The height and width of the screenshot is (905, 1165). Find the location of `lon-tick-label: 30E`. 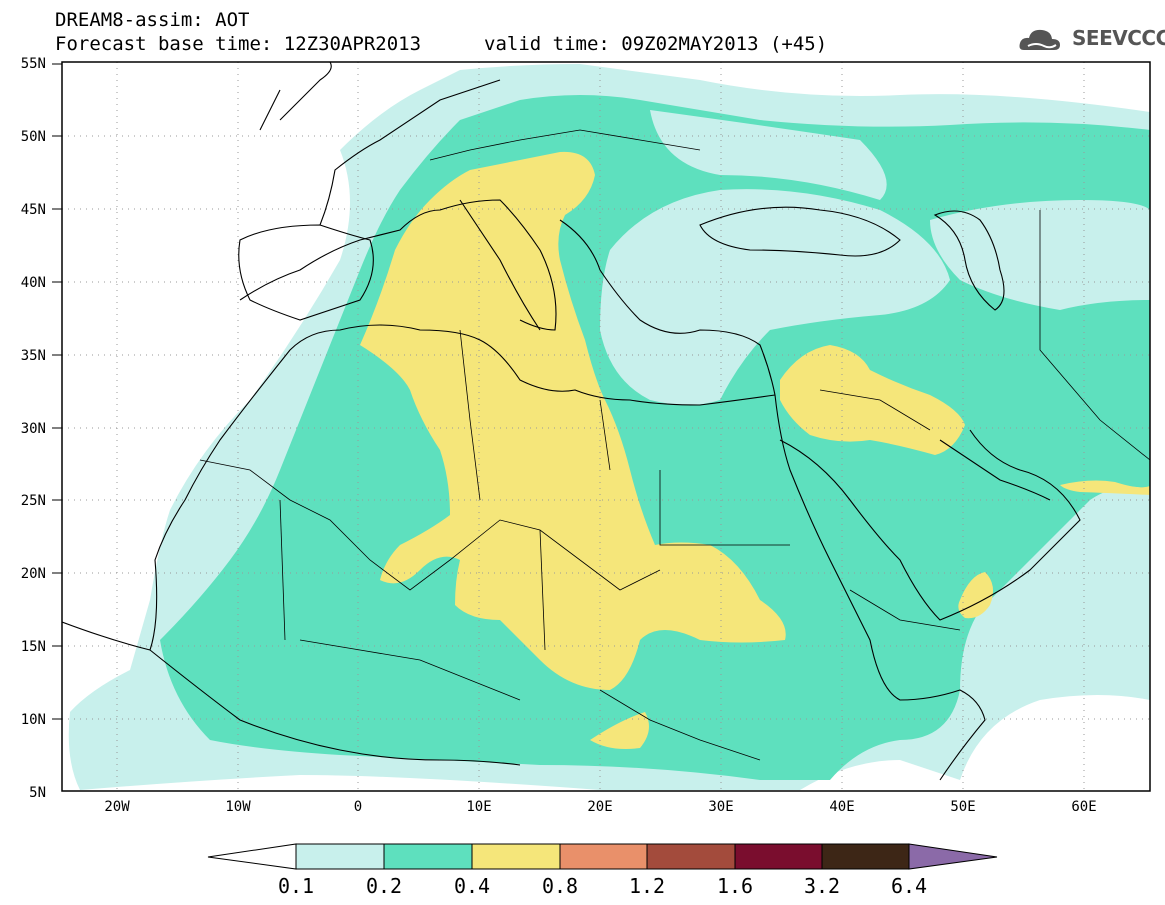

lon-tick-label: 30E is located at coordinates (720, 807).